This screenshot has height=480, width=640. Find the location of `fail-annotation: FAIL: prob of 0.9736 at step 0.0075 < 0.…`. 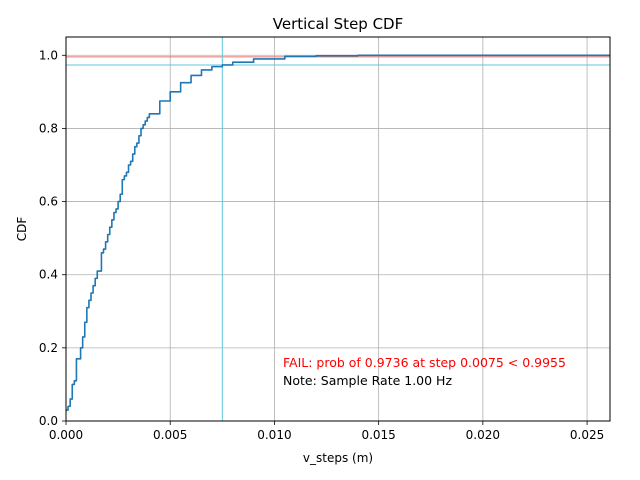

fail-annotation: FAIL: prob of 0.9736 at step 0.0075 < 0.… is located at coordinates (424, 362).